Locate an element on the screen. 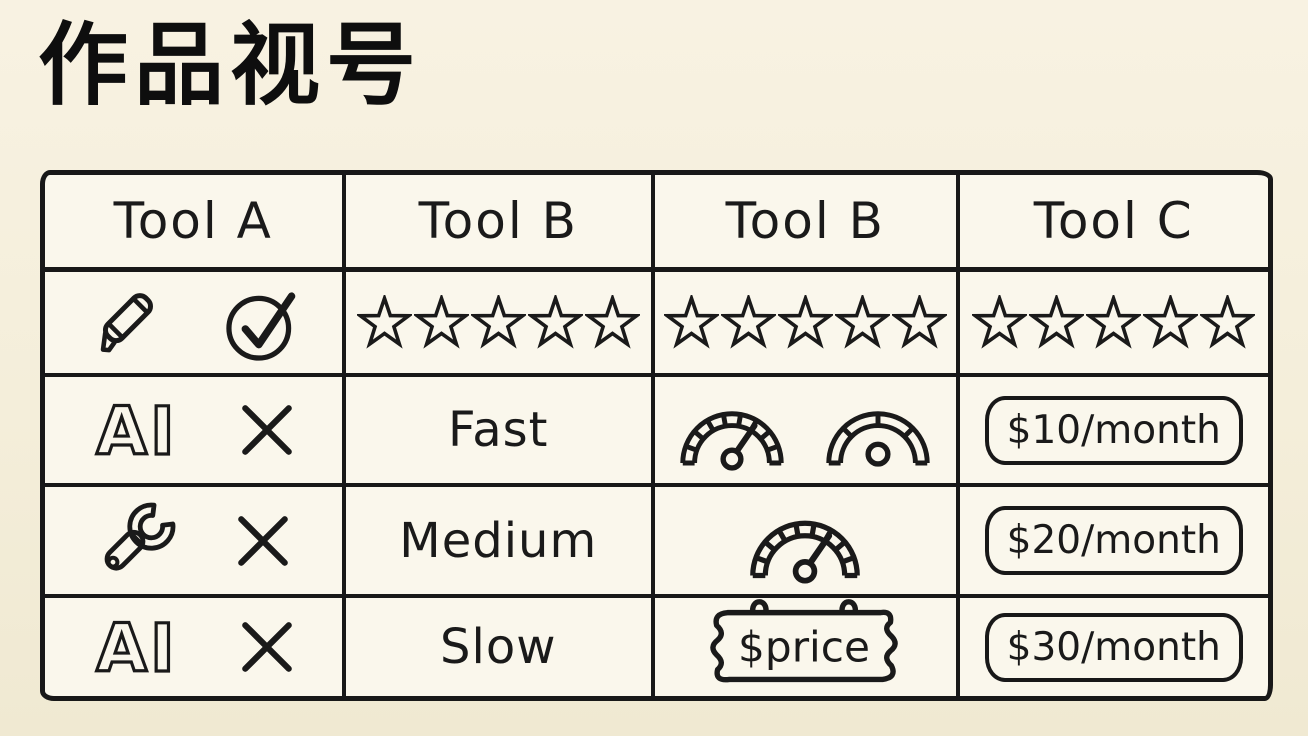 The image size is (1308, 736). price-pill: $30/month is located at coordinates (1113, 647).